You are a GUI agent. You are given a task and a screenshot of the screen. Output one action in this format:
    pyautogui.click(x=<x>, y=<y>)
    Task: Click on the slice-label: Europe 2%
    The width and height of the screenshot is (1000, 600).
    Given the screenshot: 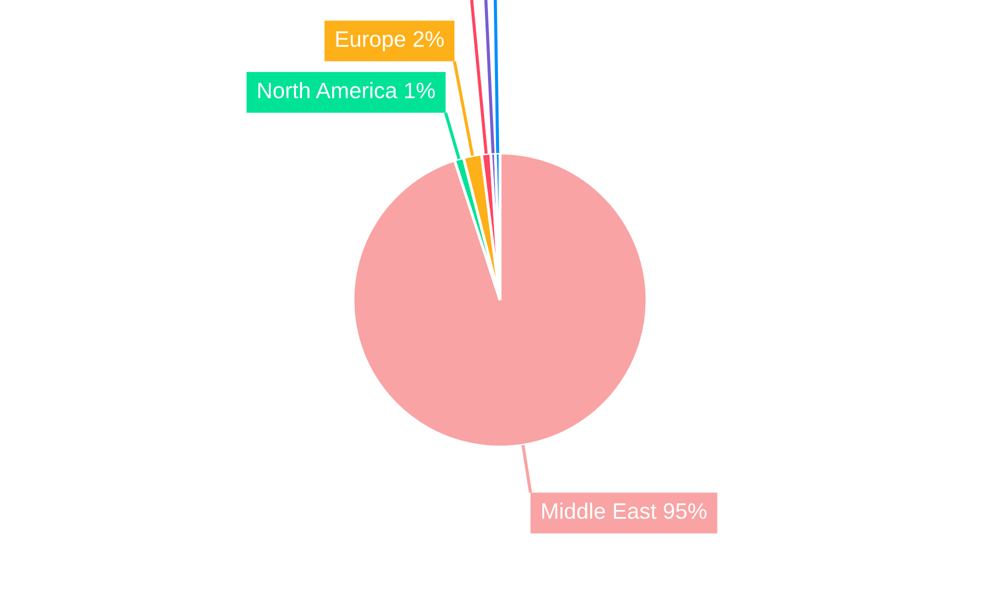 What is the action you would take?
    pyautogui.click(x=390, y=41)
    